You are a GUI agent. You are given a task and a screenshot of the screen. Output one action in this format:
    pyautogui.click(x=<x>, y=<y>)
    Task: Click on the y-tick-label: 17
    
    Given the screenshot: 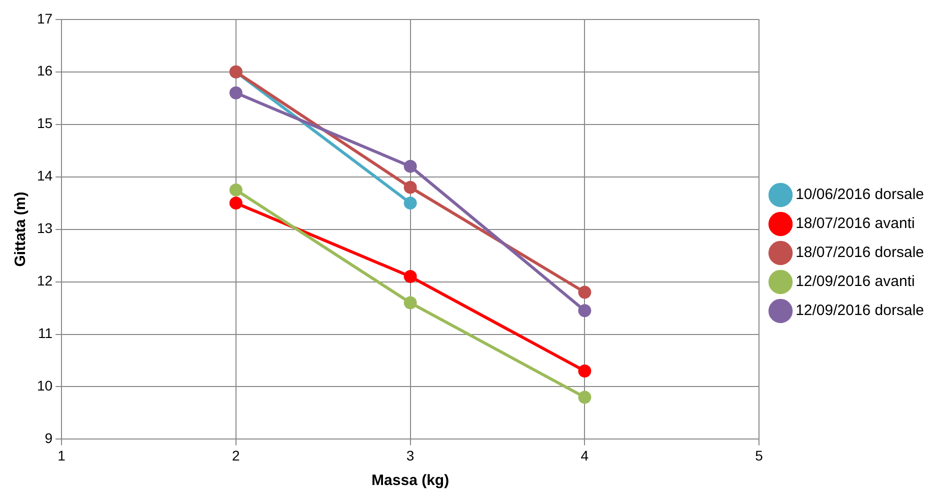 What is the action you would take?
    pyautogui.click(x=44, y=18)
    